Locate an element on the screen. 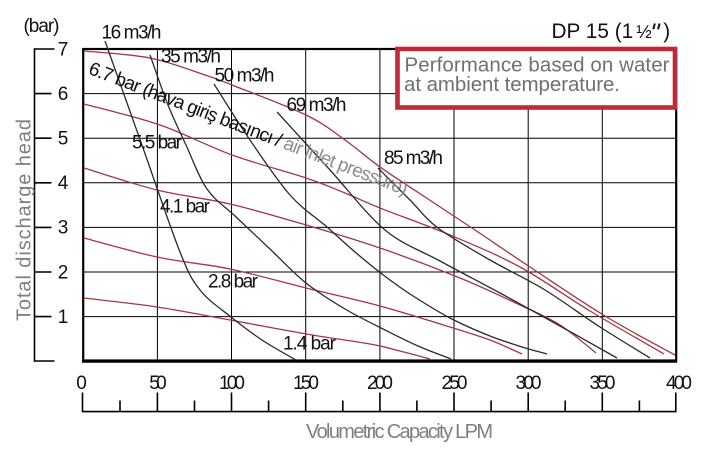 The width and height of the screenshot is (711, 456). svg-text: Volumetric Capacity LPM is located at coordinates (399, 432).